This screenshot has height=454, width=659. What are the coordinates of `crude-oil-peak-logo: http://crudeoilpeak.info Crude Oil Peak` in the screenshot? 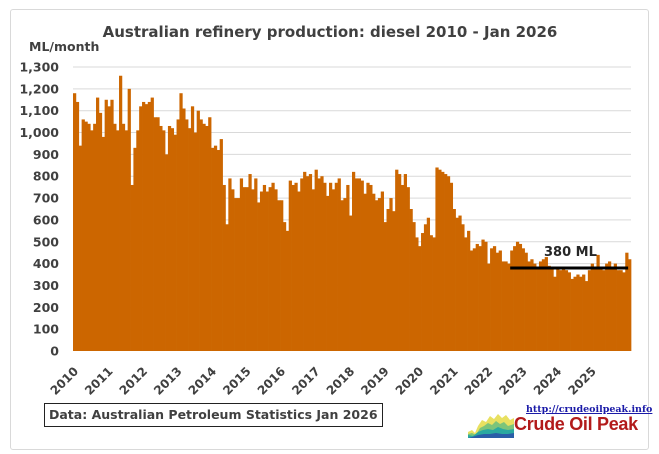 It's located at (524, 421).